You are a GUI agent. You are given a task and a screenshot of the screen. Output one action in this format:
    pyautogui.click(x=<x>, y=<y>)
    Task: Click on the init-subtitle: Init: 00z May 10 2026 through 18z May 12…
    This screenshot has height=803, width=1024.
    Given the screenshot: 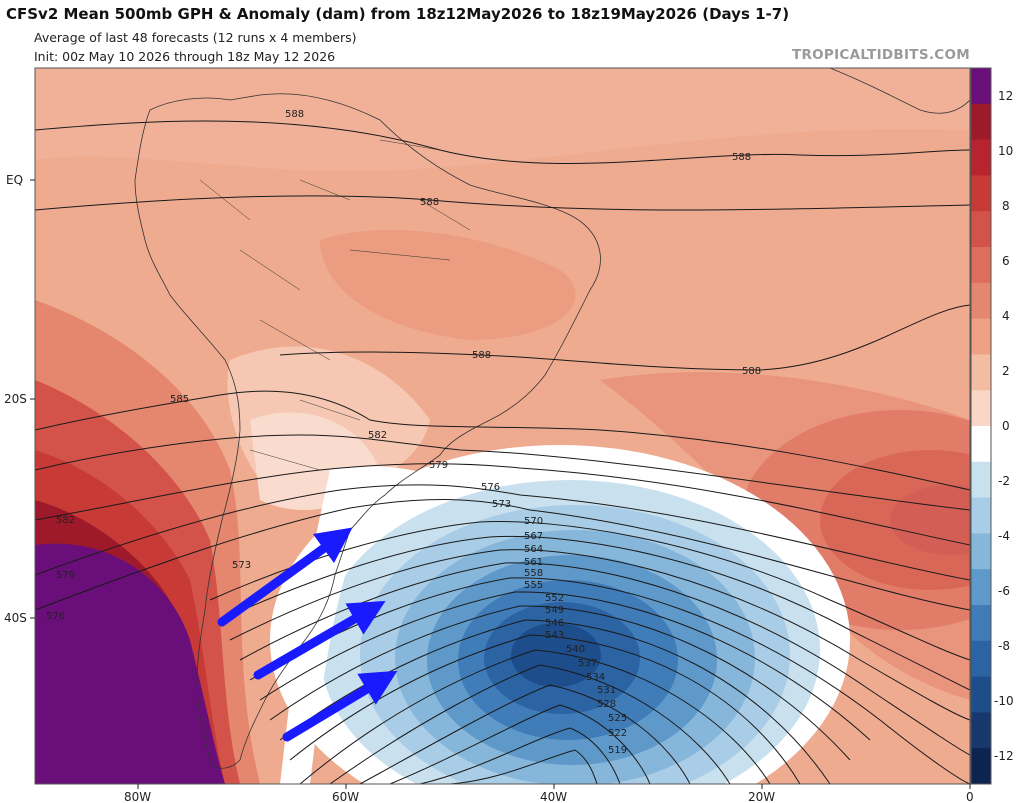 What is the action you would take?
    pyautogui.click(x=185, y=56)
    